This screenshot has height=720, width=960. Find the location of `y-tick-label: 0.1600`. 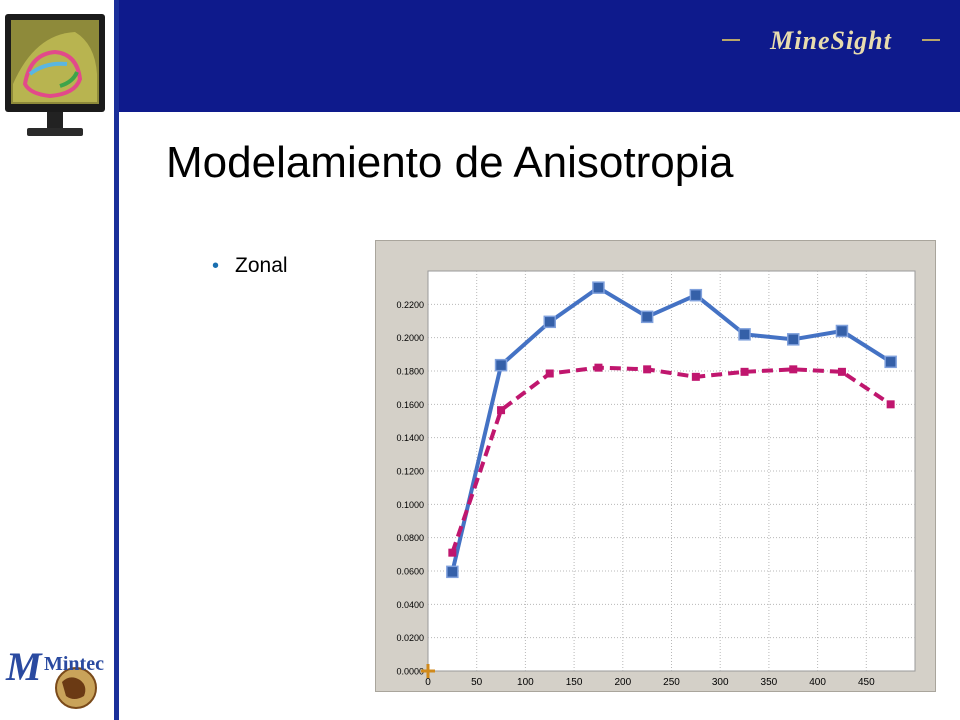

y-tick-label: 0.1600 is located at coordinates (410, 405).